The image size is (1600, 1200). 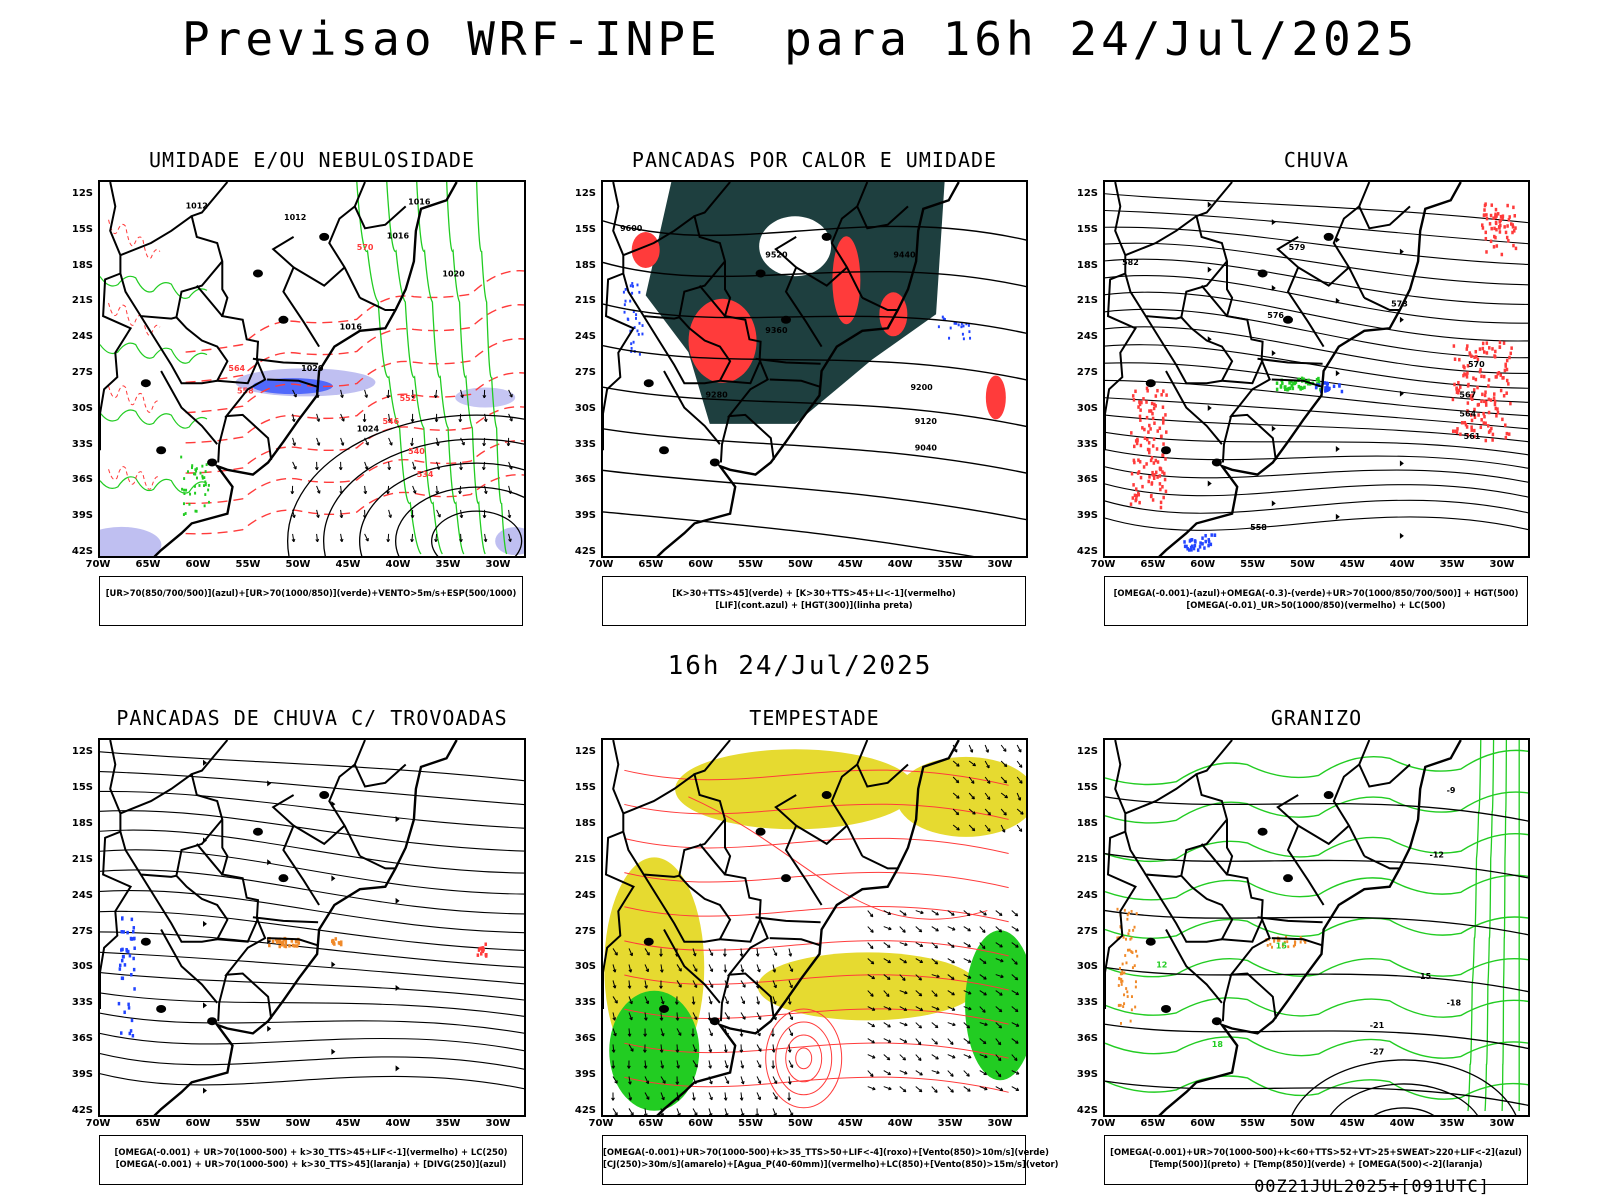 What do you see at coordinates (236, 368) in the screenshot?
I see `contour-label: 564` at bounding box center [236, 368].